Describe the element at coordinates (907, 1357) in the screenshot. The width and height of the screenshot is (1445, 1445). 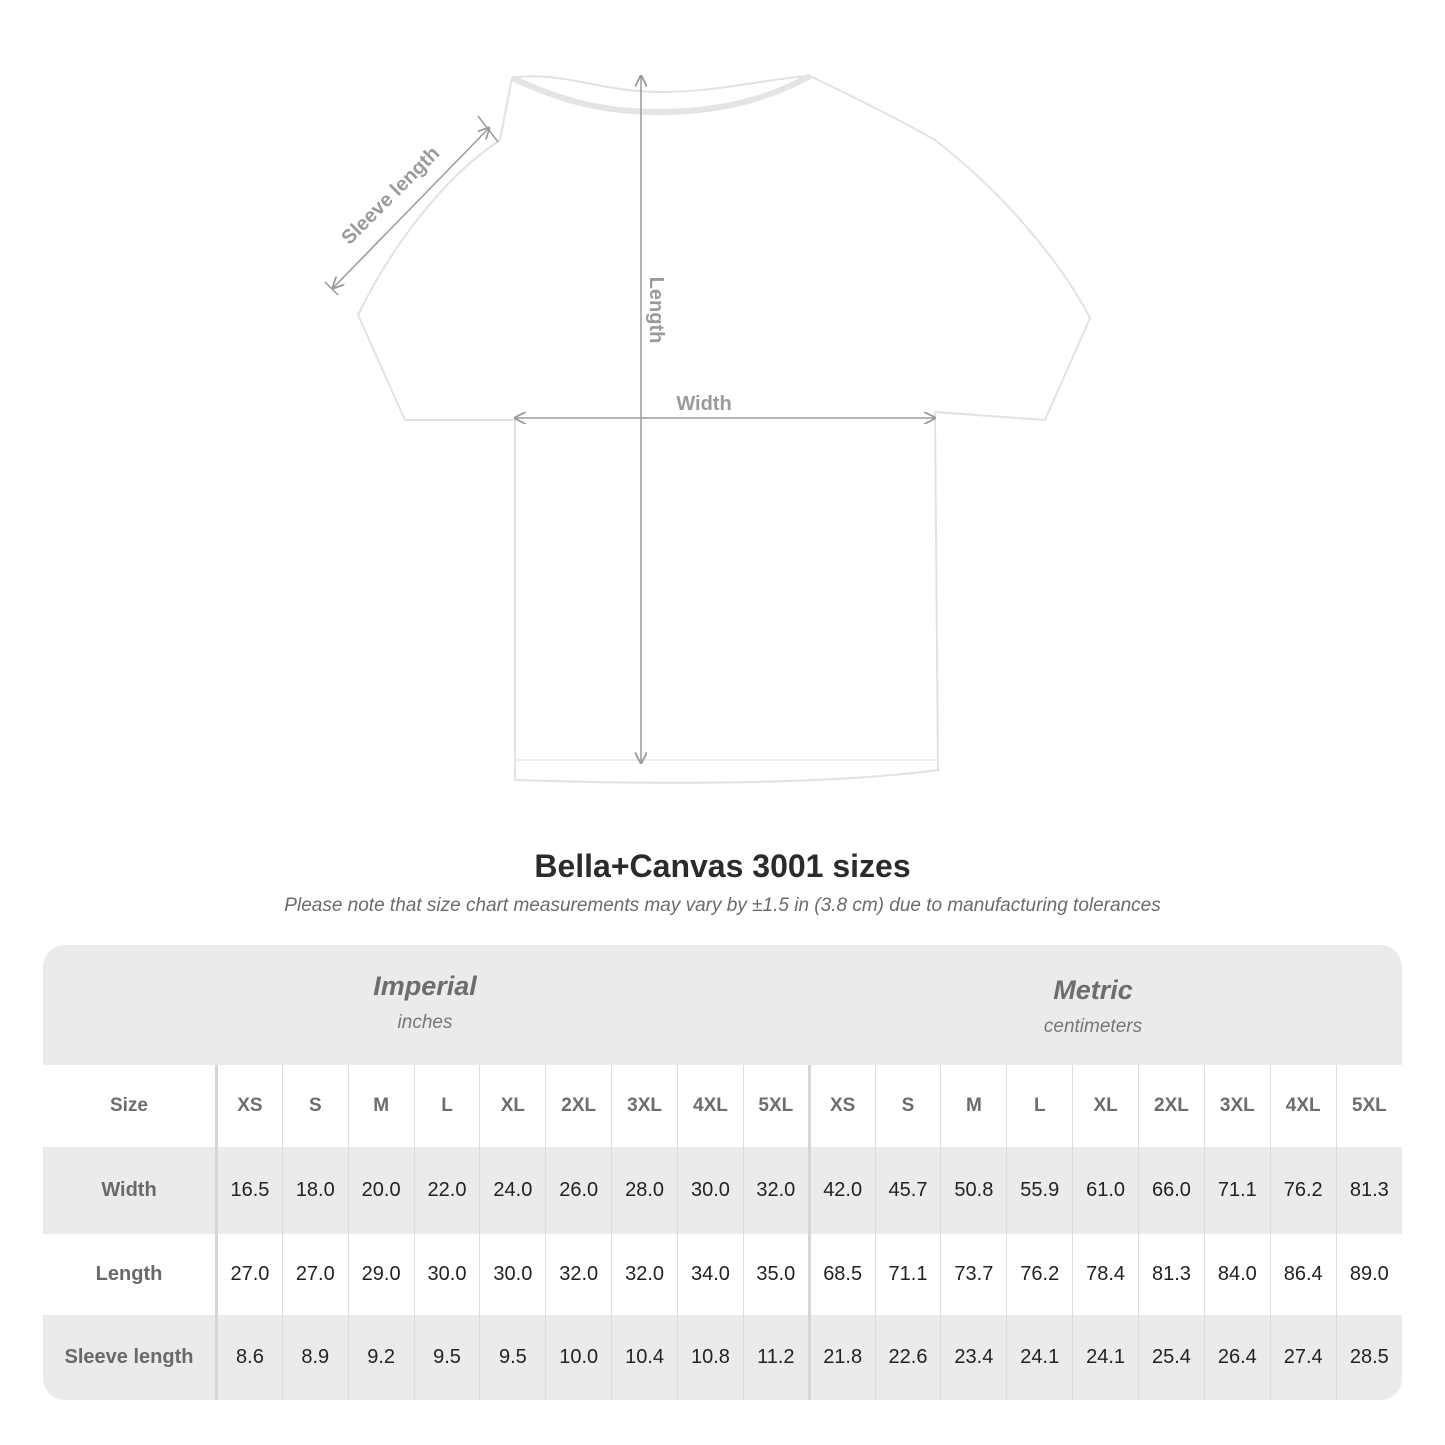
I see `metric-value-cell: 22.6` at that location.